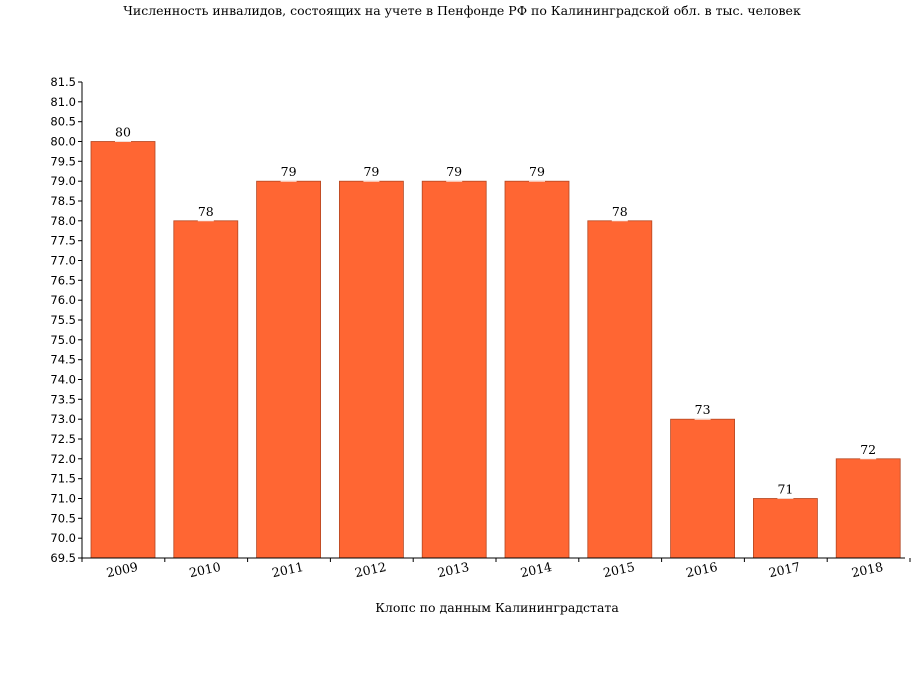 This screenshot has height=679, width=924. I want to click on data-label-2013: 79, so click(454, 171).